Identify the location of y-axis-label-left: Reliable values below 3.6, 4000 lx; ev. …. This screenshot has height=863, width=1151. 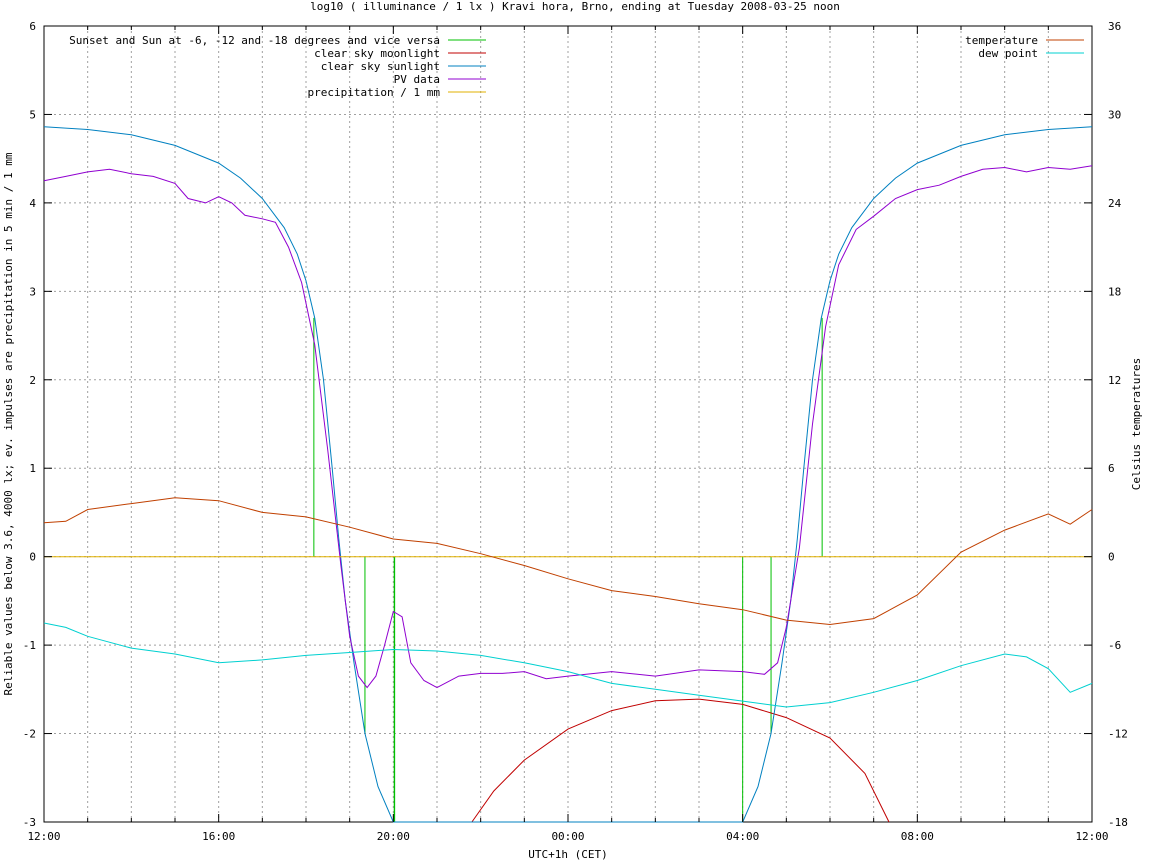
(8, 423).